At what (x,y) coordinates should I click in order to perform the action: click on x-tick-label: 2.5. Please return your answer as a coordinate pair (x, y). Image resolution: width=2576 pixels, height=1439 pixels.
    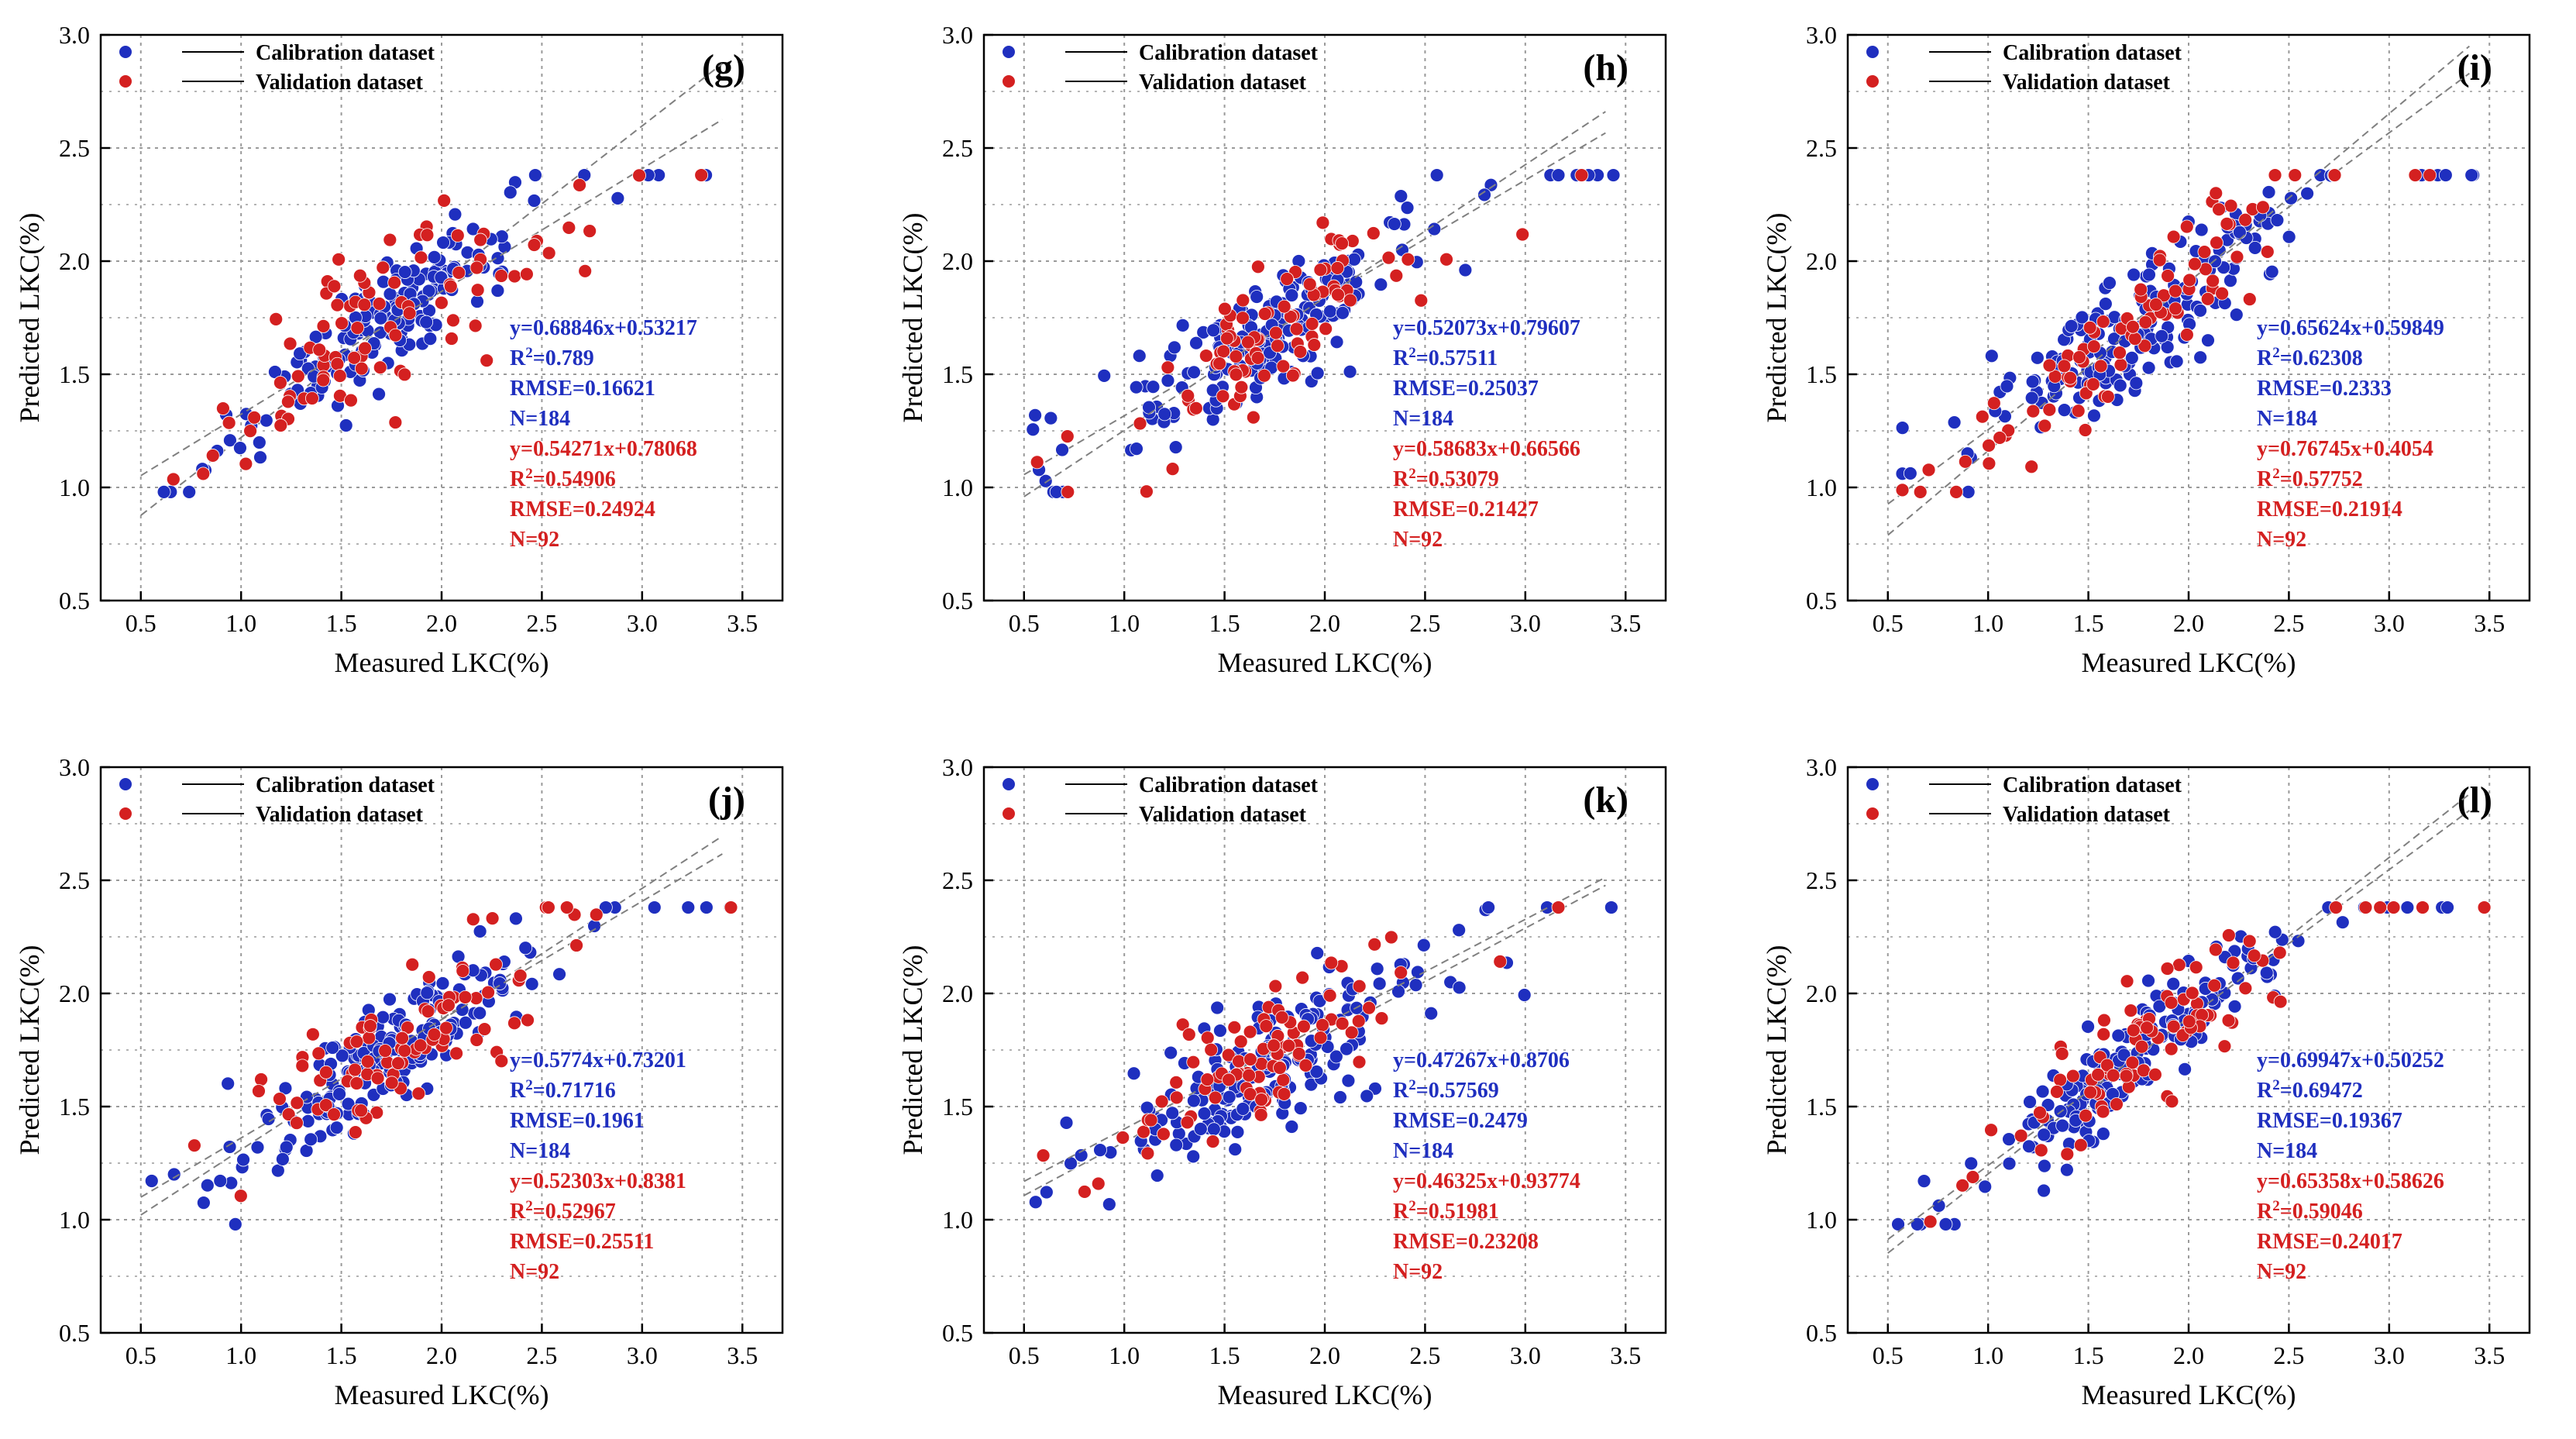
    Looking at the image, I should click on (2288, 1355).